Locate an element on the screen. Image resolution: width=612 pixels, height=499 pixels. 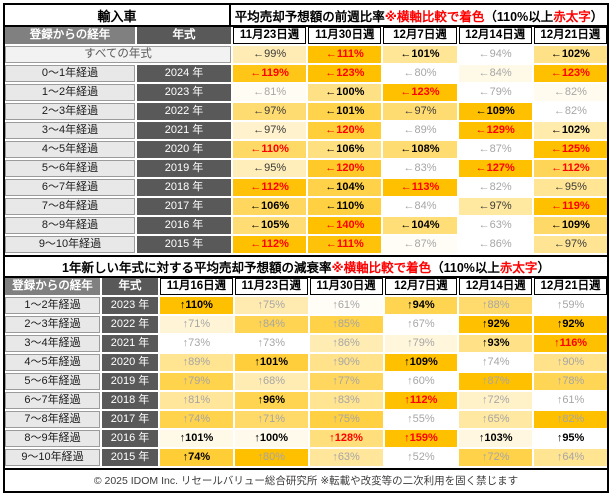
value-cell: ↑159% is located at coordinates (421, 438).